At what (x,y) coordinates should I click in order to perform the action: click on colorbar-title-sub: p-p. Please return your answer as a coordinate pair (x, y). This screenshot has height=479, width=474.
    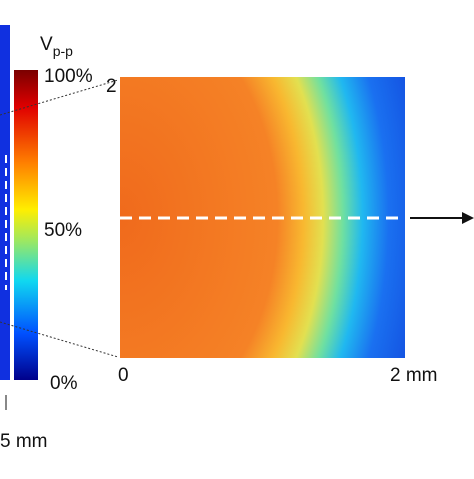
    Looking at the image, I should click on (63, 51).